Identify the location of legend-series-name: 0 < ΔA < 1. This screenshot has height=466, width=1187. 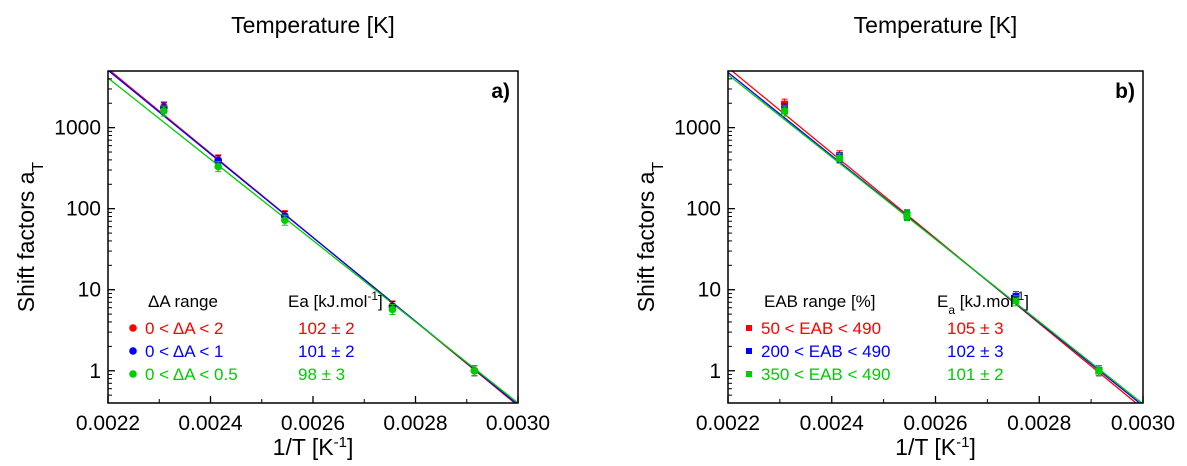
(184, 351).